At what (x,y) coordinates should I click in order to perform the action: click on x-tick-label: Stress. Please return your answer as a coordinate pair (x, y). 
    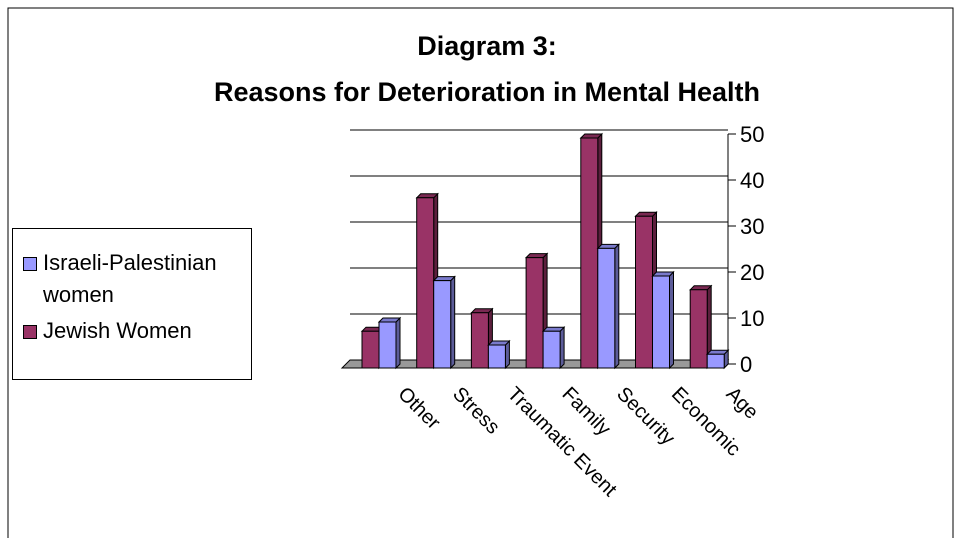
    Looking at the image, I should click on (476, 411).